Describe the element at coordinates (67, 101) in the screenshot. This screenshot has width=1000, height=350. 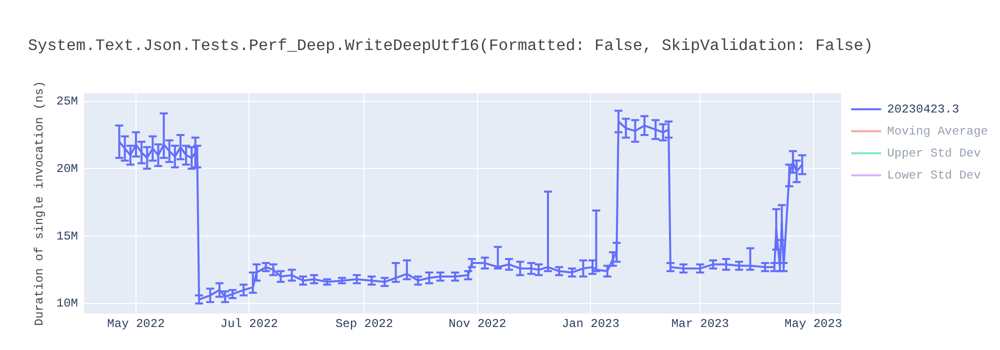
I see `y-tick-label: 25M` at that location.